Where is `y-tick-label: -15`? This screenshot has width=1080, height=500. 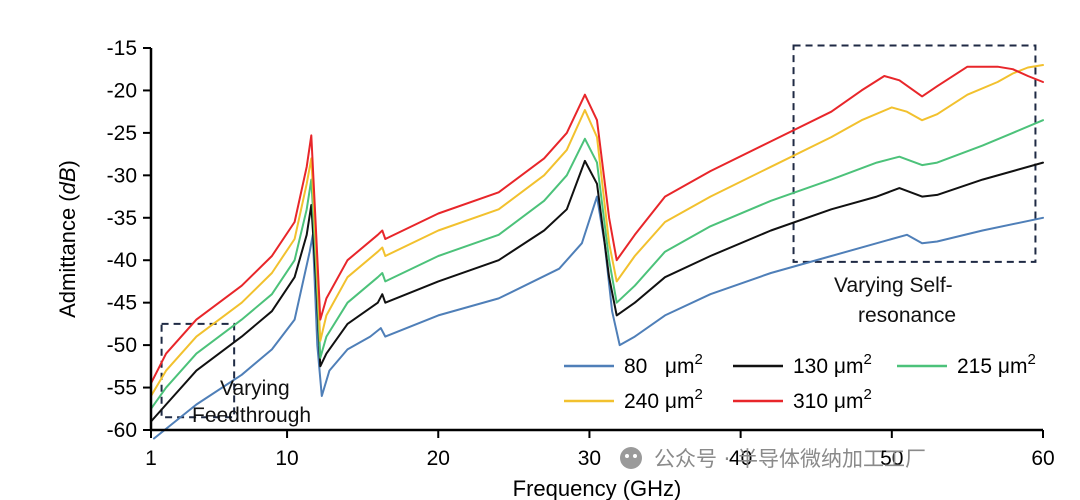 y-tick-label: -15 is located at coordinates (122, 48).